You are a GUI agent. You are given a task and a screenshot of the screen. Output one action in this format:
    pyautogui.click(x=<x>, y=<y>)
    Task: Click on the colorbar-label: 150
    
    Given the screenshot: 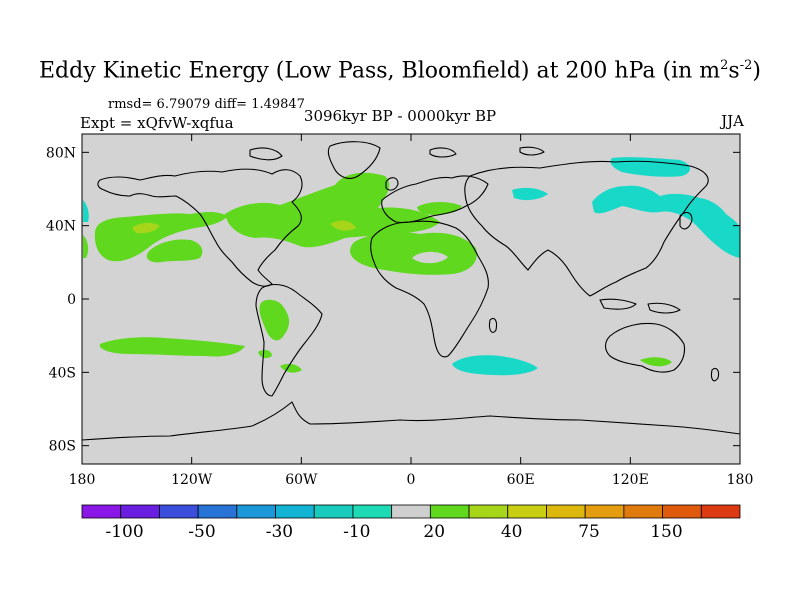 What is the action you would take?
    pyautogui.click(x=666, y=532)
    